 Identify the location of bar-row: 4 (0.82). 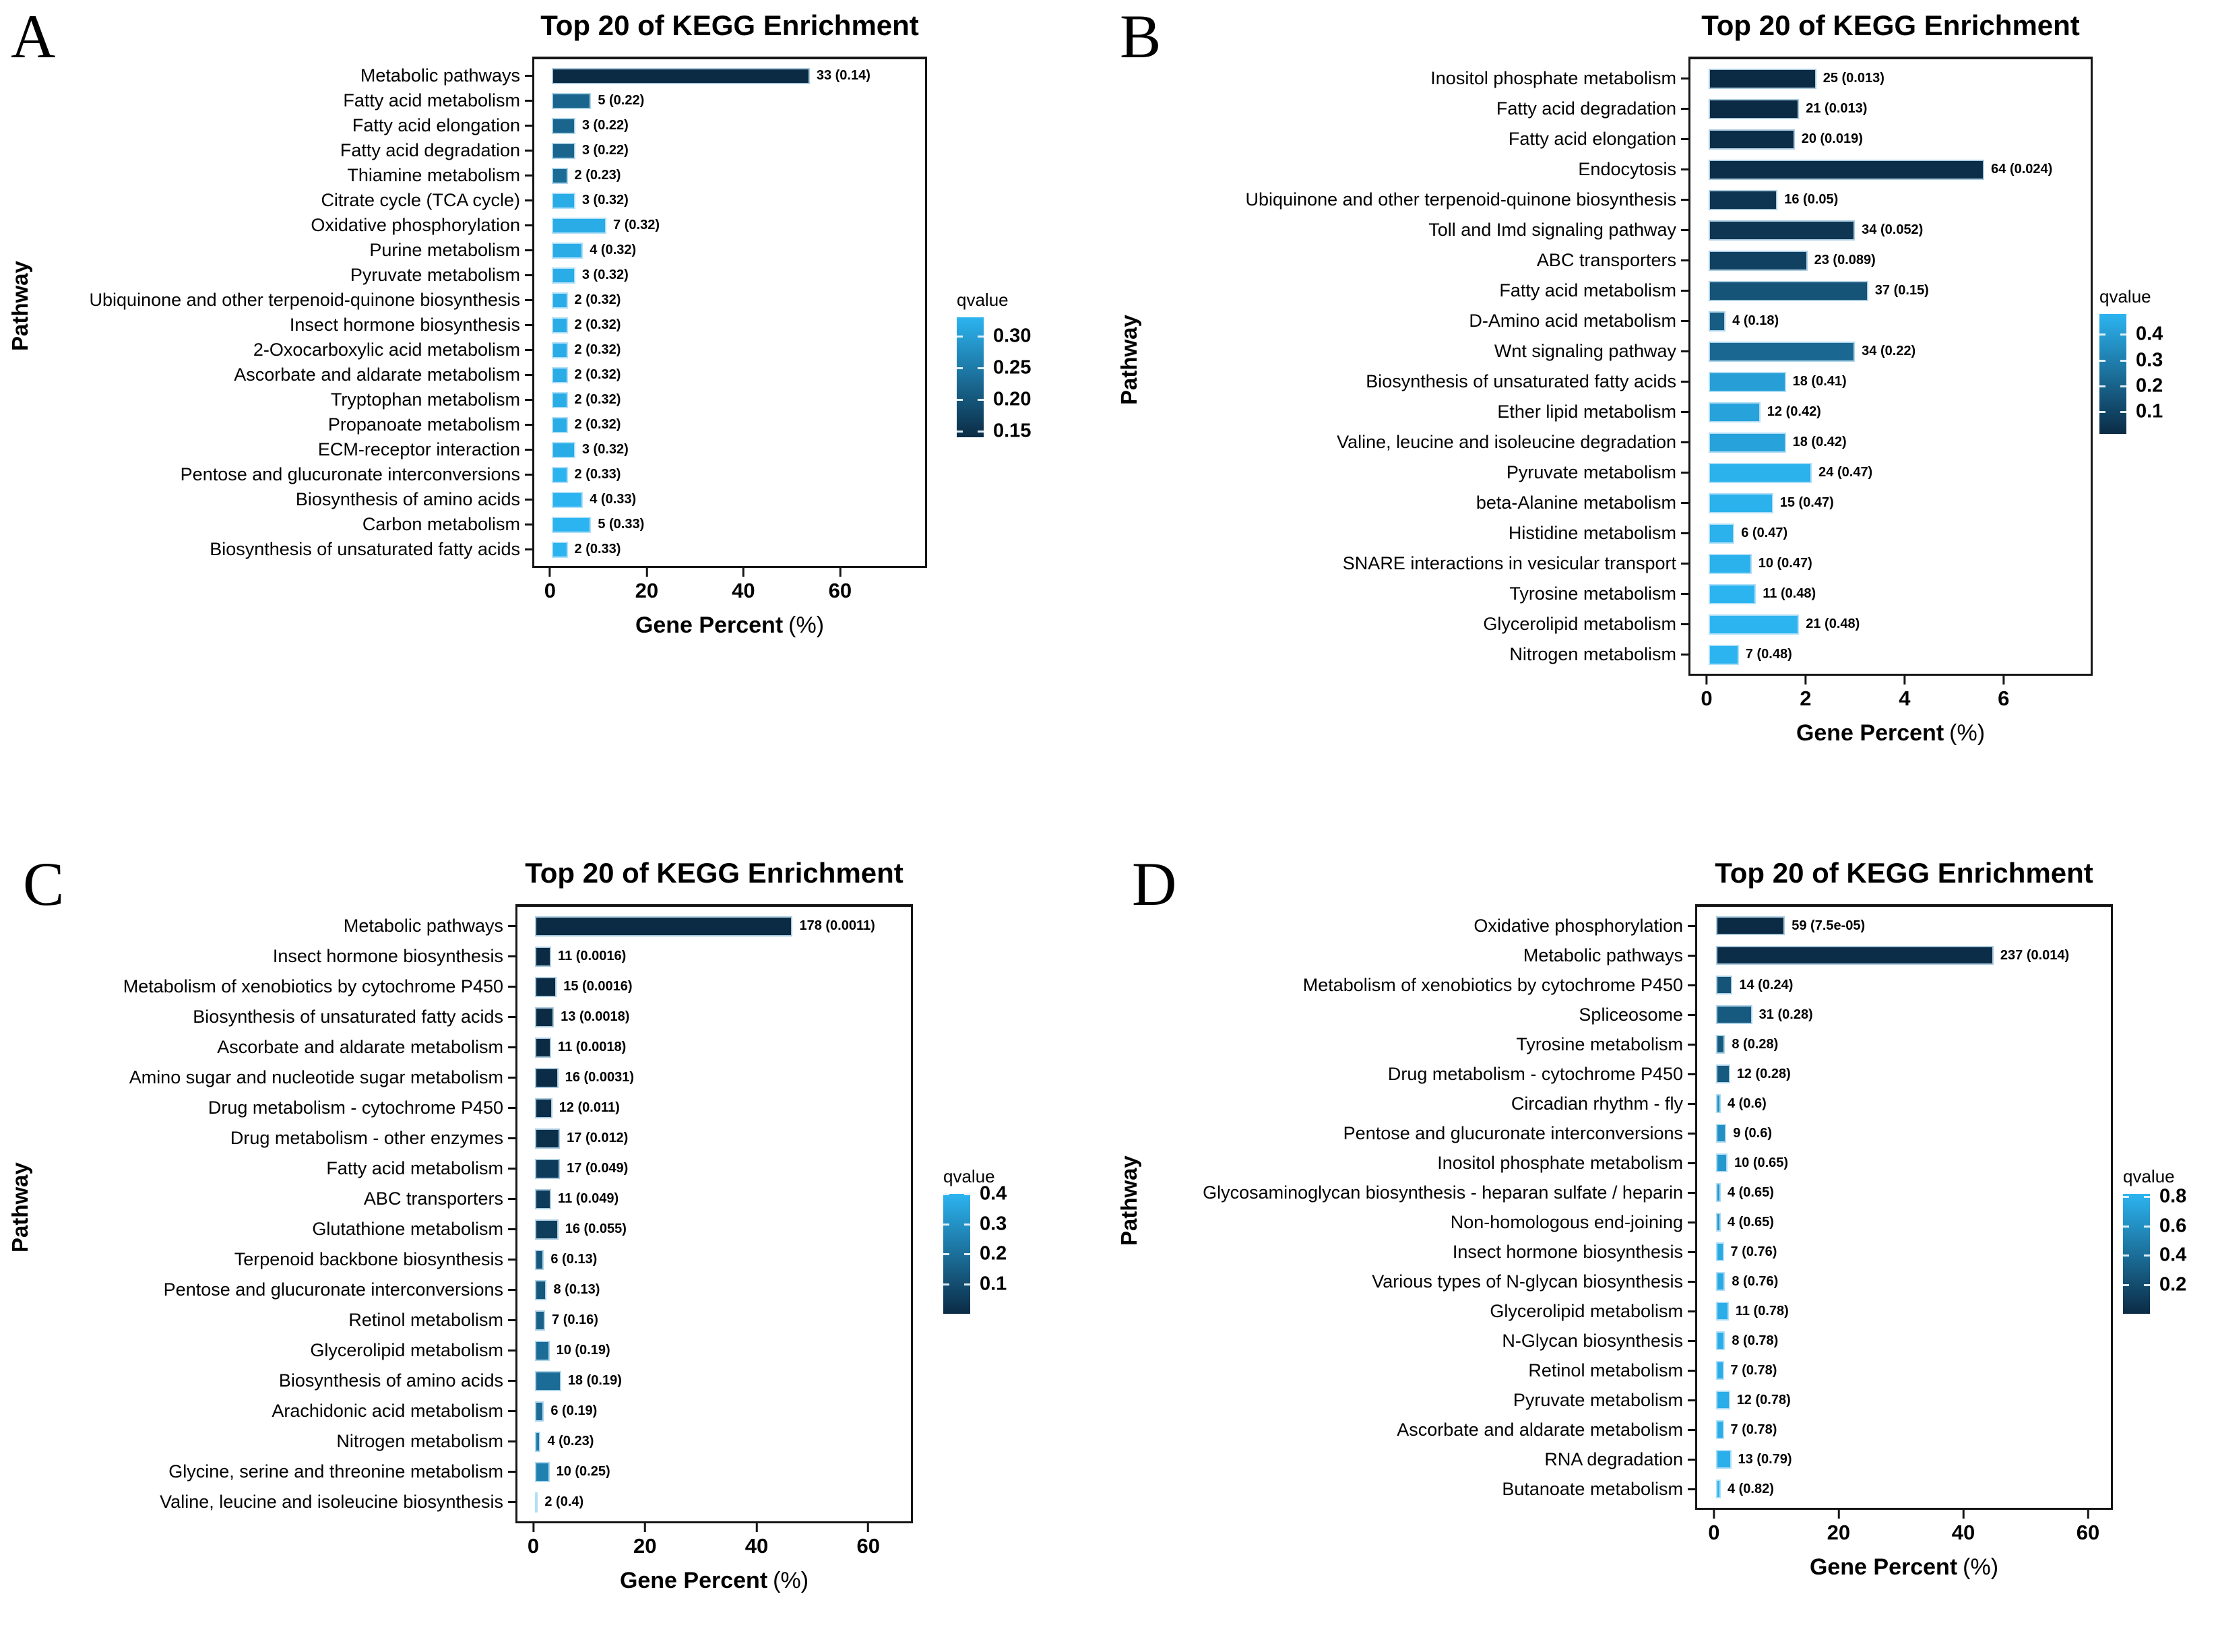
(1904, 1489).